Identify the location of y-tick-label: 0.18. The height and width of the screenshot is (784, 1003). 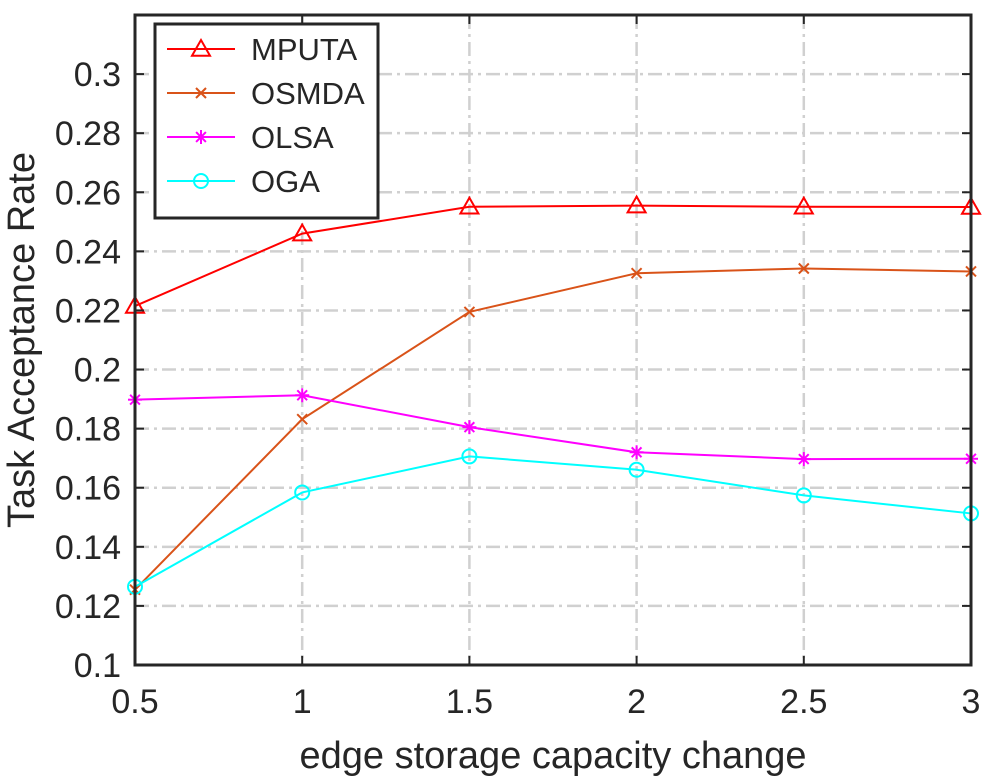
(88, 430).